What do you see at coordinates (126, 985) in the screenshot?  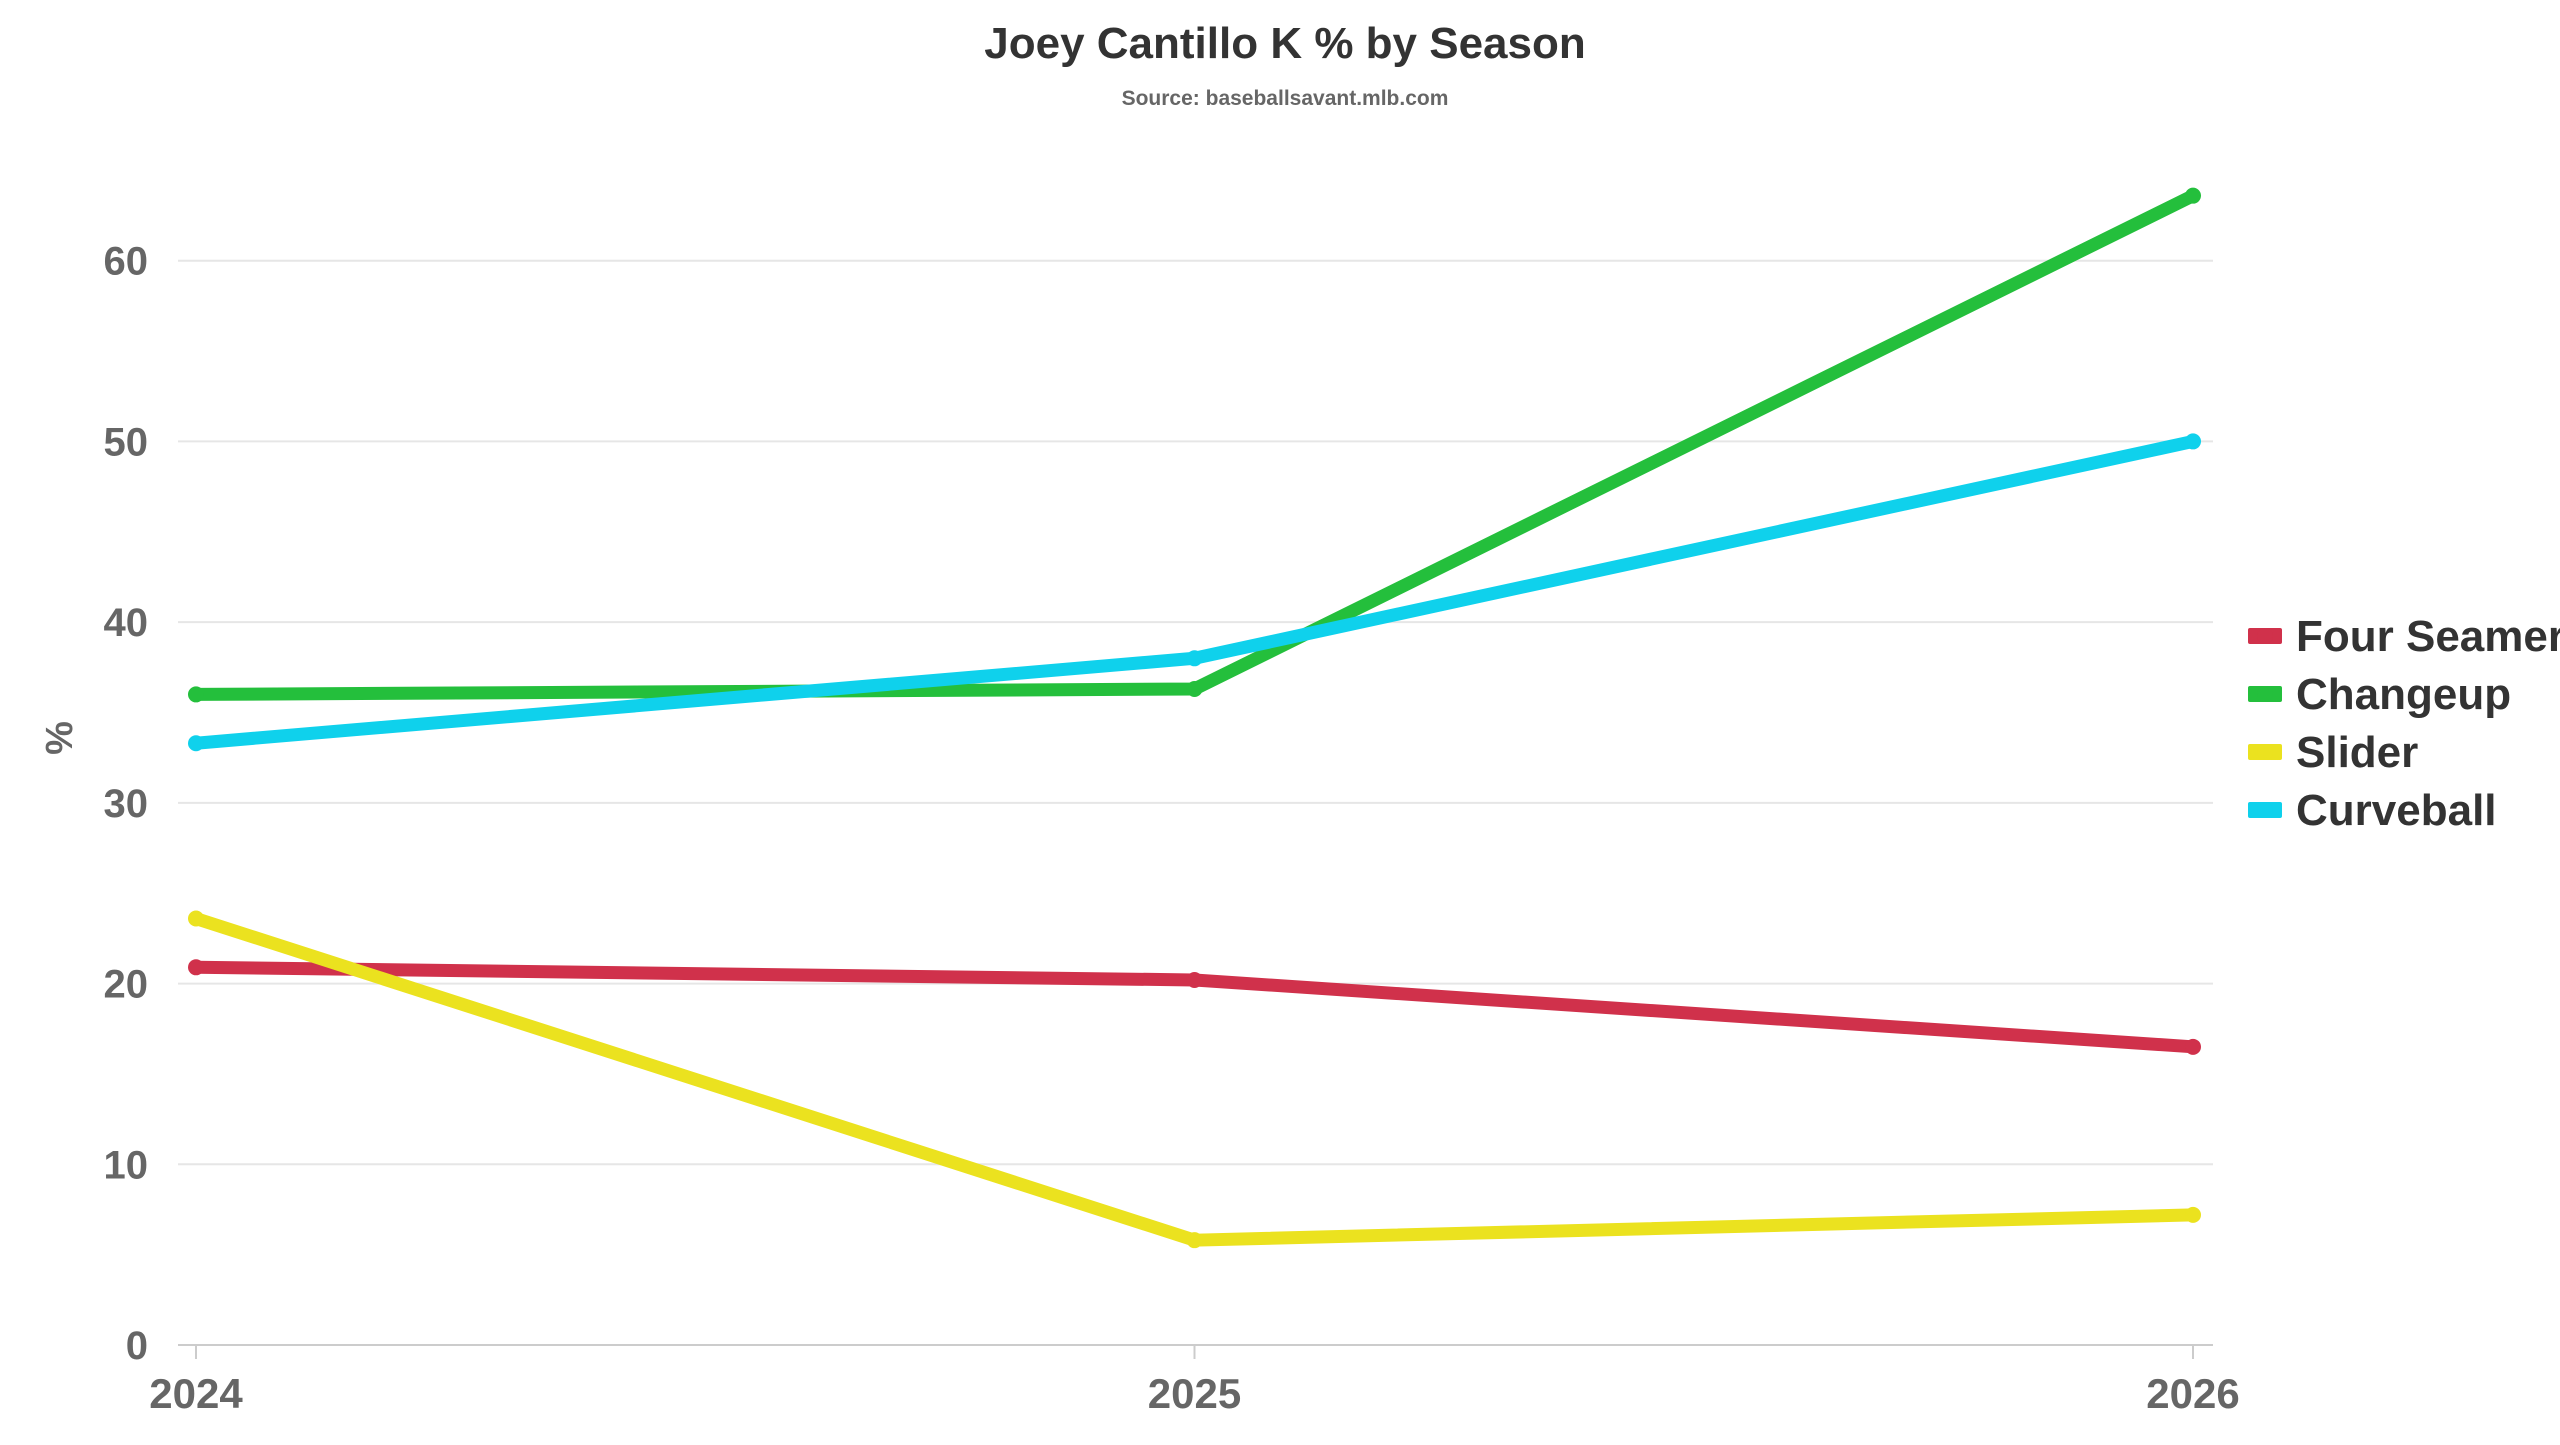 I see `y-tick-label: 20` at bounding box center [126, 985].